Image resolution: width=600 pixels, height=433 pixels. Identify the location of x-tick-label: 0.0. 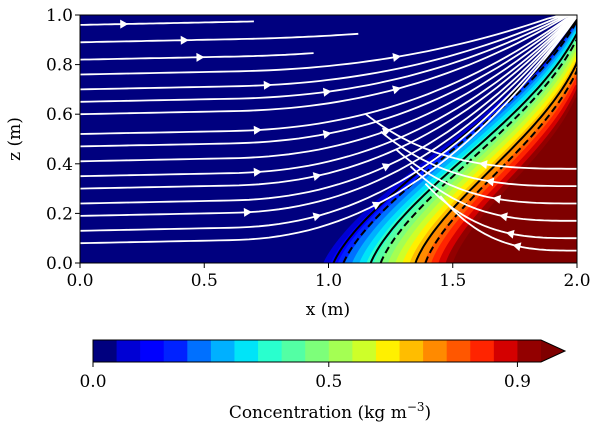
(79, 281).